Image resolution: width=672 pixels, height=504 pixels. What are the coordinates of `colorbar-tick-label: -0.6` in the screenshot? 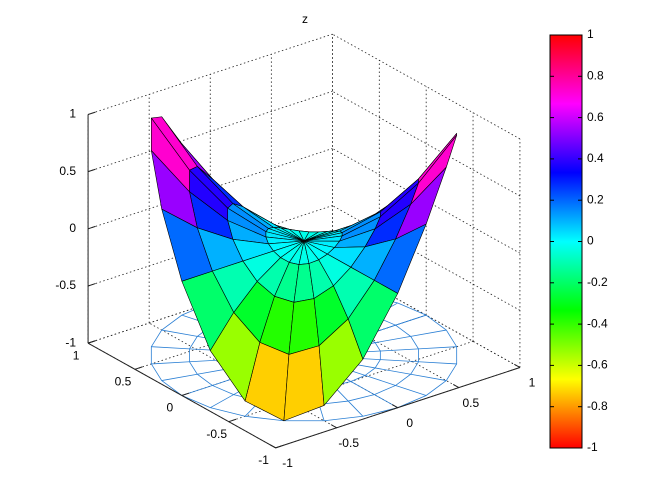 It's located at (597, 365).